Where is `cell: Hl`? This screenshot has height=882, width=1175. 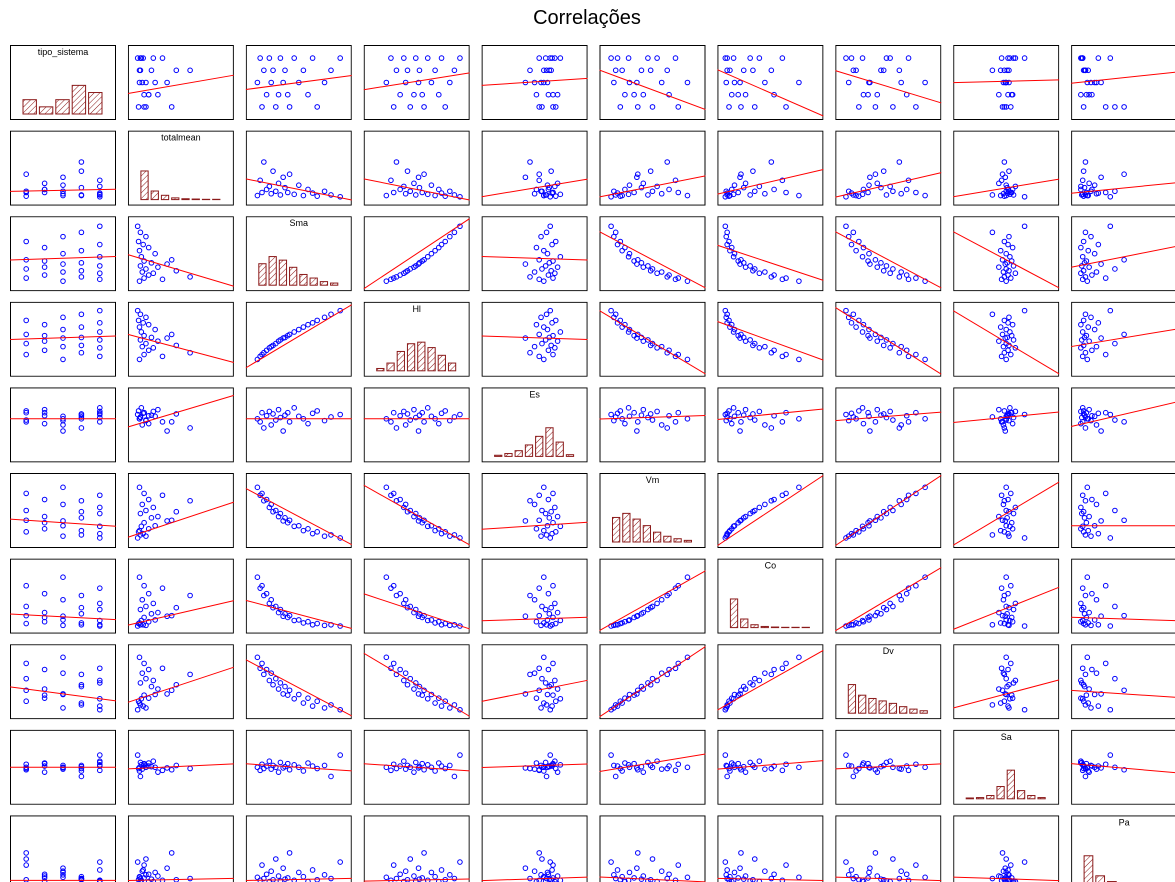 cell: Hl is located at coordinates (416, 339).